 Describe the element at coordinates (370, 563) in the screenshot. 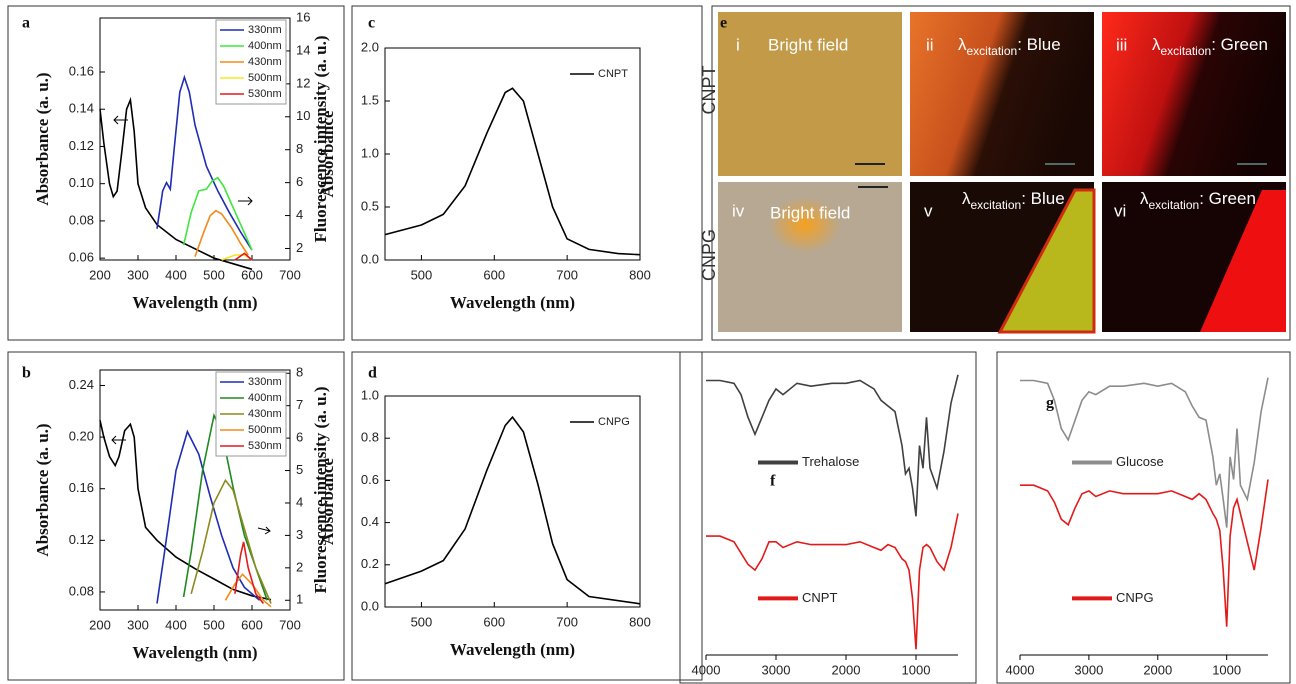

I see `y-tick-label: 0.2` at that location.